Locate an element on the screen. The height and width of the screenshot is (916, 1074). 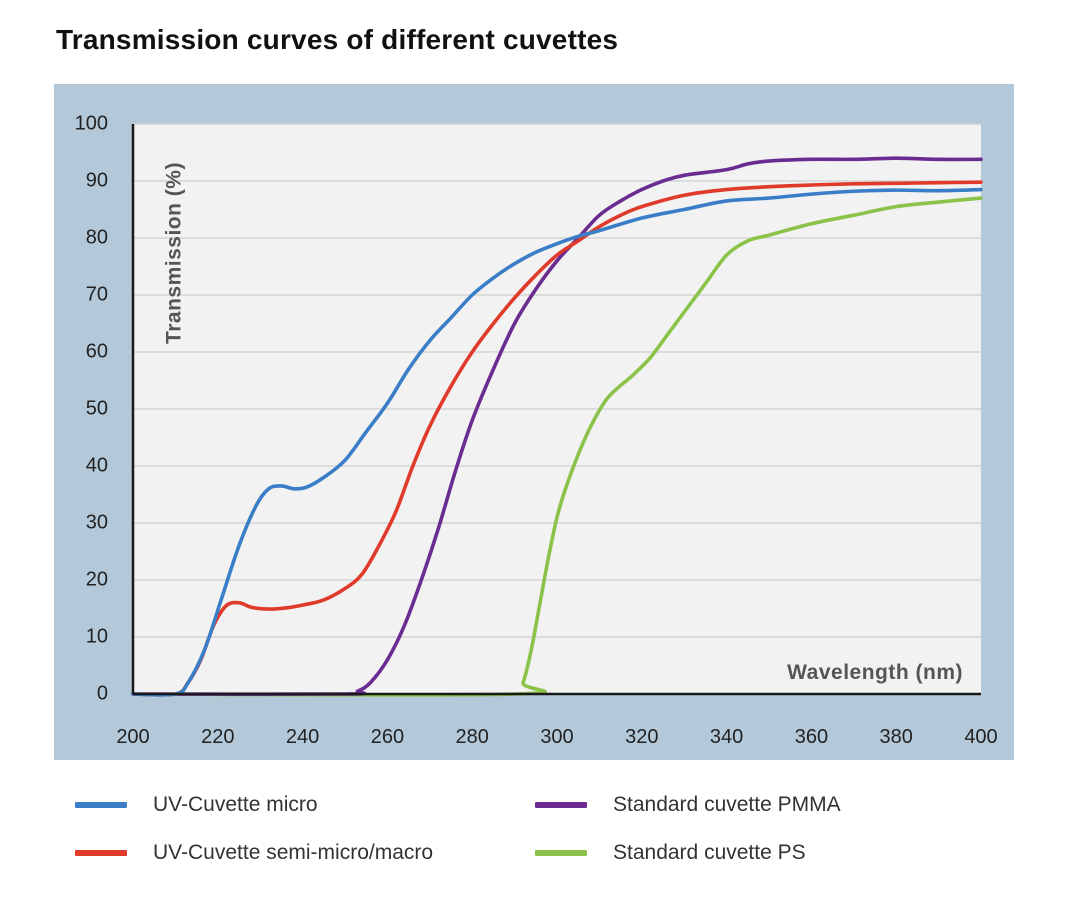
legend-item-standard-cuvette-ps: Standard cuvette PS is located at coordinates (670, 853).